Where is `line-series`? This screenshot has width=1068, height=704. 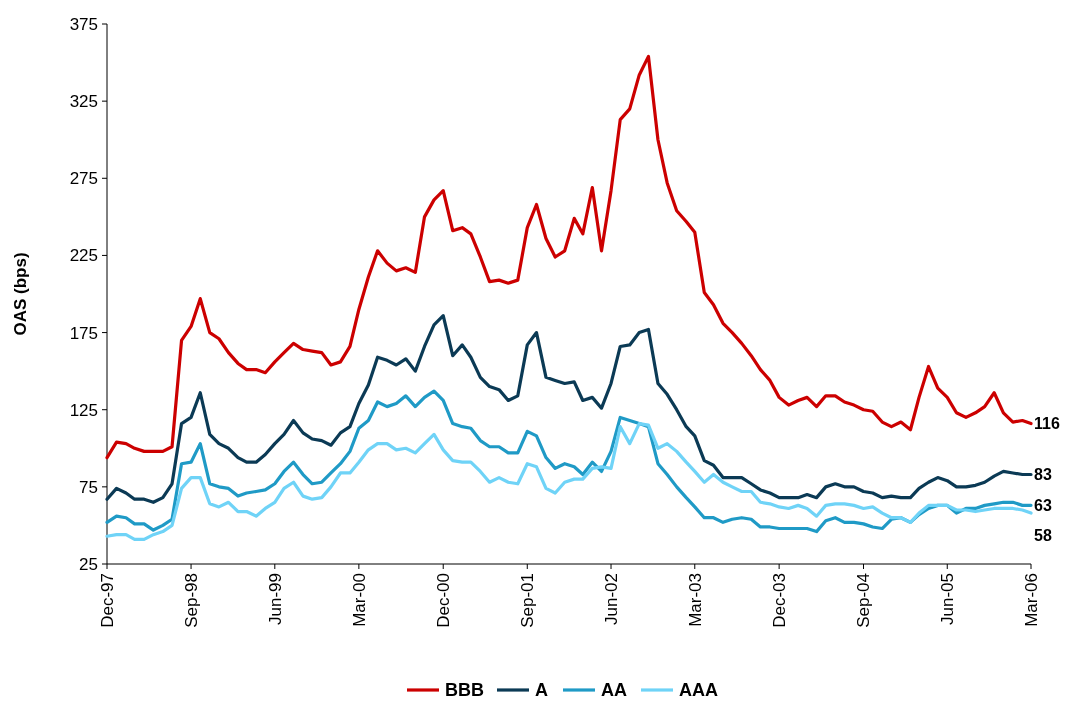 line-series is located at coordinates (569, 481).